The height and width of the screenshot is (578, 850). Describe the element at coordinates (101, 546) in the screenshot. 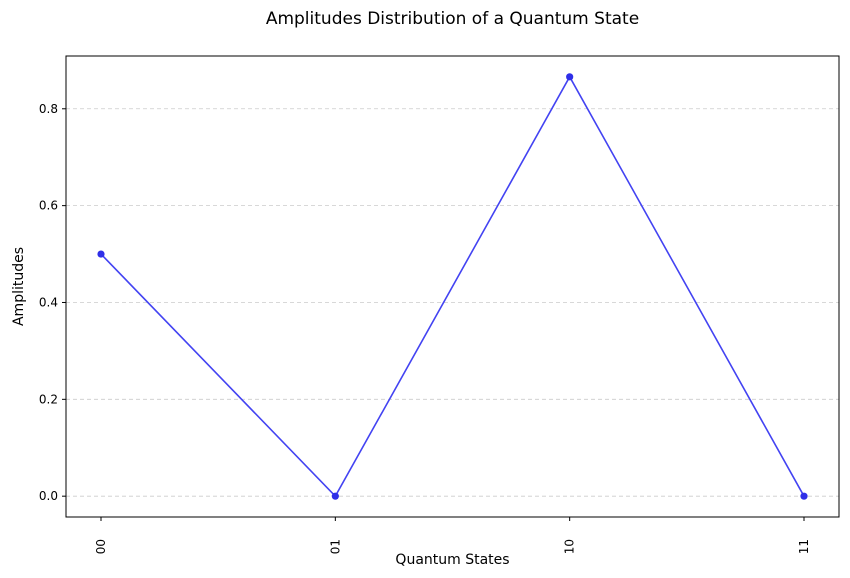

I see `x-tick-label: 00` at that location.